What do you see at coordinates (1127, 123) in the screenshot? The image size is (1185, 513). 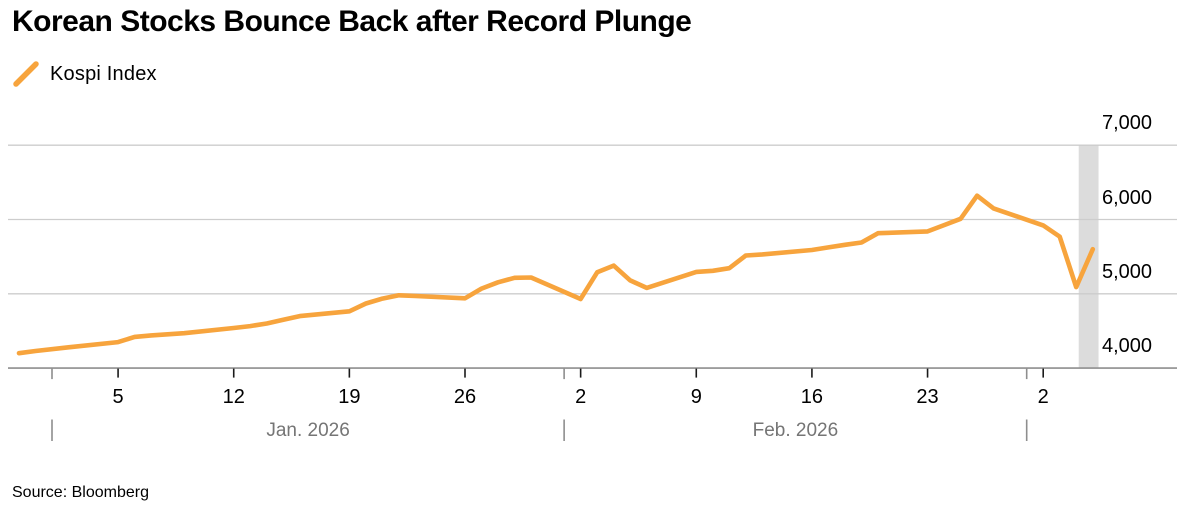 I see `y-axis-label: 7,000` at bounding box center [1127, 123].